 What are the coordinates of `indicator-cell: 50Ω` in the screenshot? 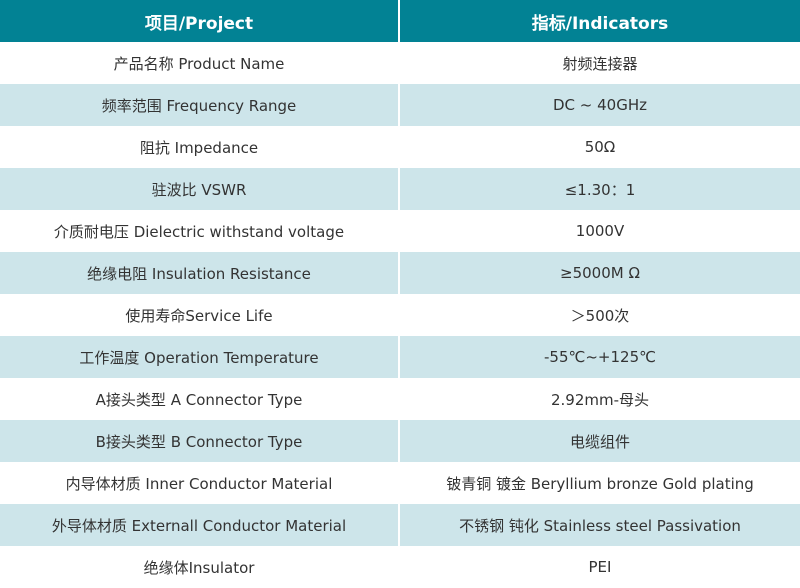 It's located at (600, 147).